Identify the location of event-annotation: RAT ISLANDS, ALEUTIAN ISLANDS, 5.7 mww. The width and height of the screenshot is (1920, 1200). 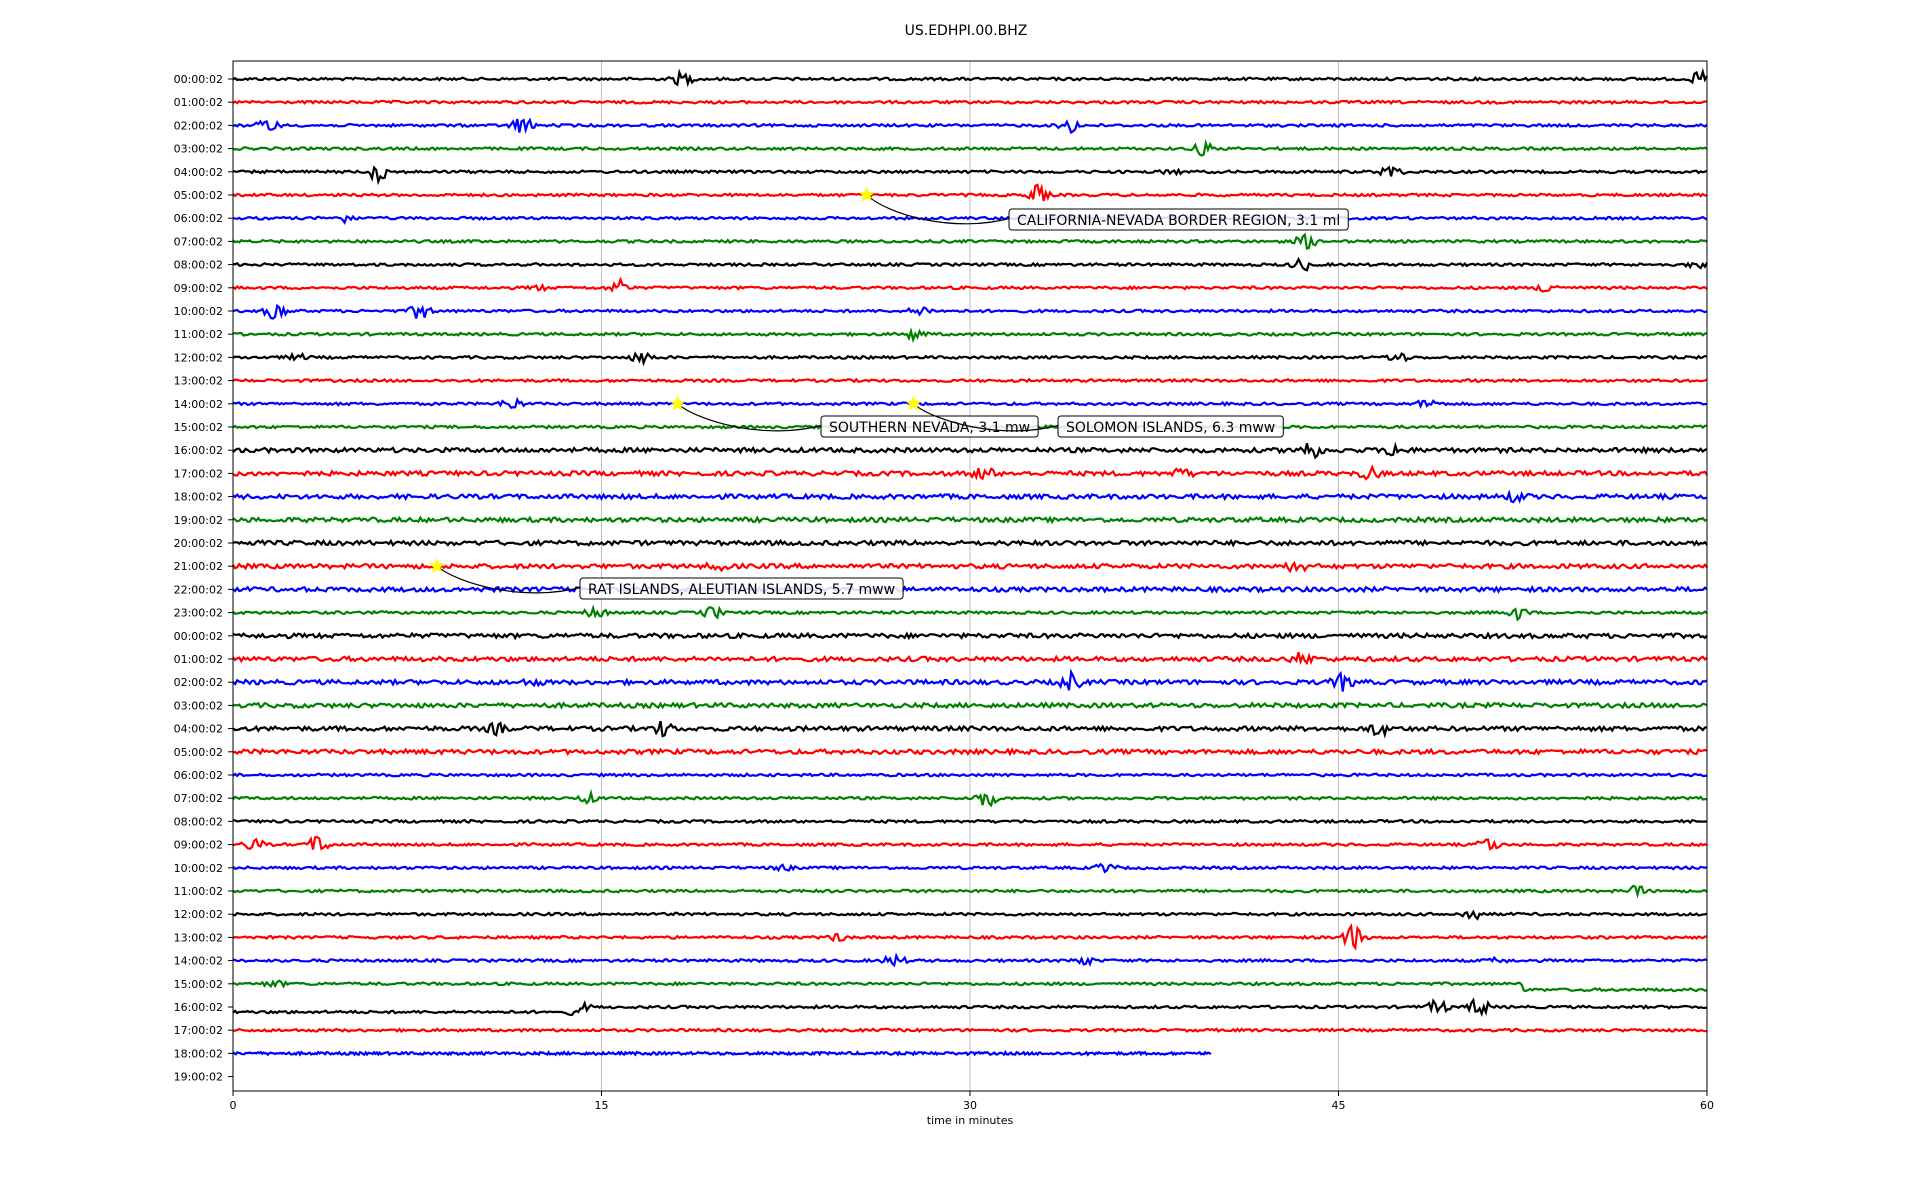
(666, 578).